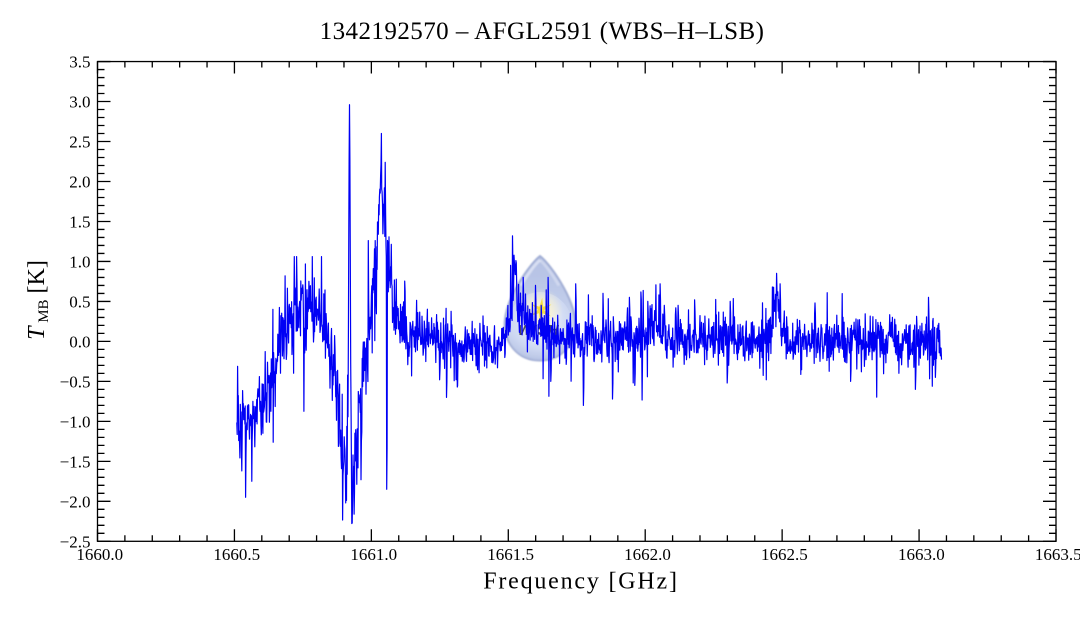  I want to click on svg-text: −1.5, so click(75, 461).